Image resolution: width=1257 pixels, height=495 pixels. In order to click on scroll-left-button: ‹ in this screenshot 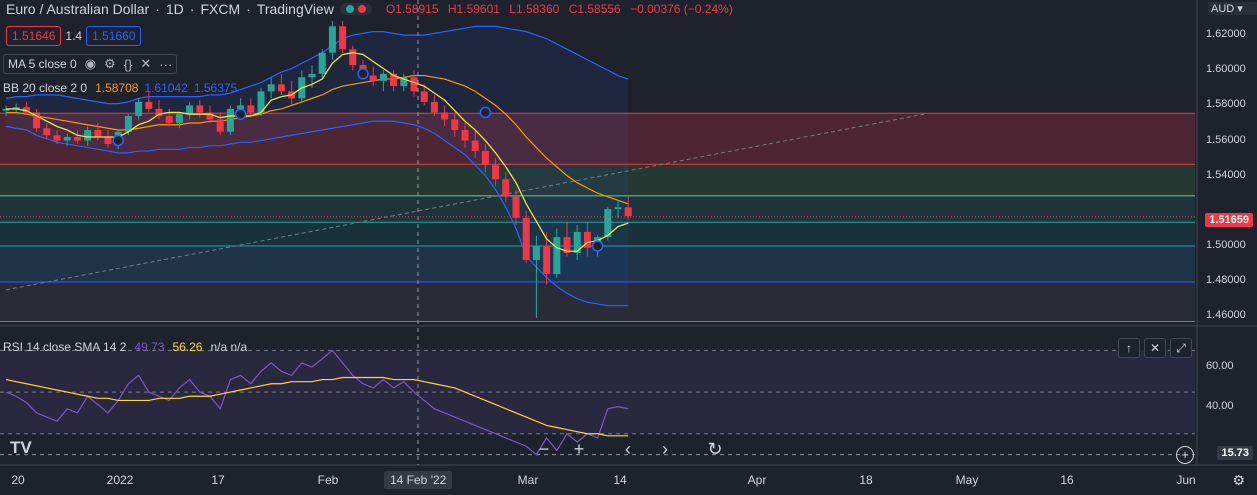, I will do `click(628, 449)`.